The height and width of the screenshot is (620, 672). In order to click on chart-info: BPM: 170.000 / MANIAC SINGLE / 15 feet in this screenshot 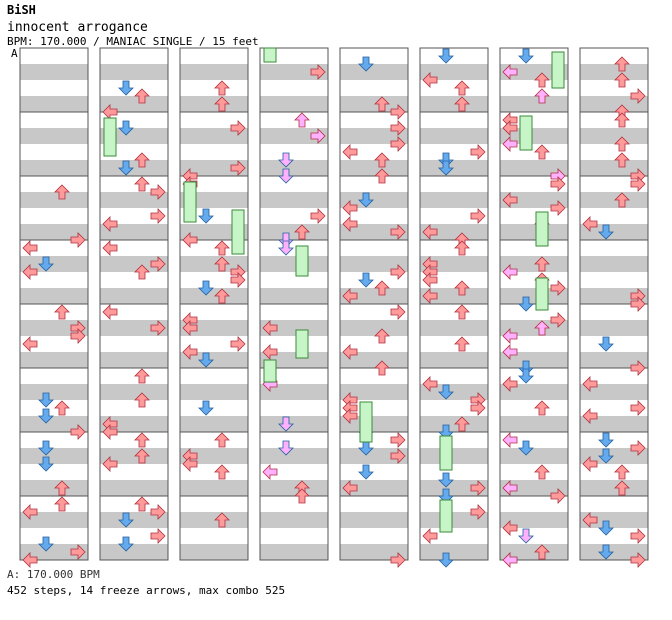, I will do `click(133, 41)`.